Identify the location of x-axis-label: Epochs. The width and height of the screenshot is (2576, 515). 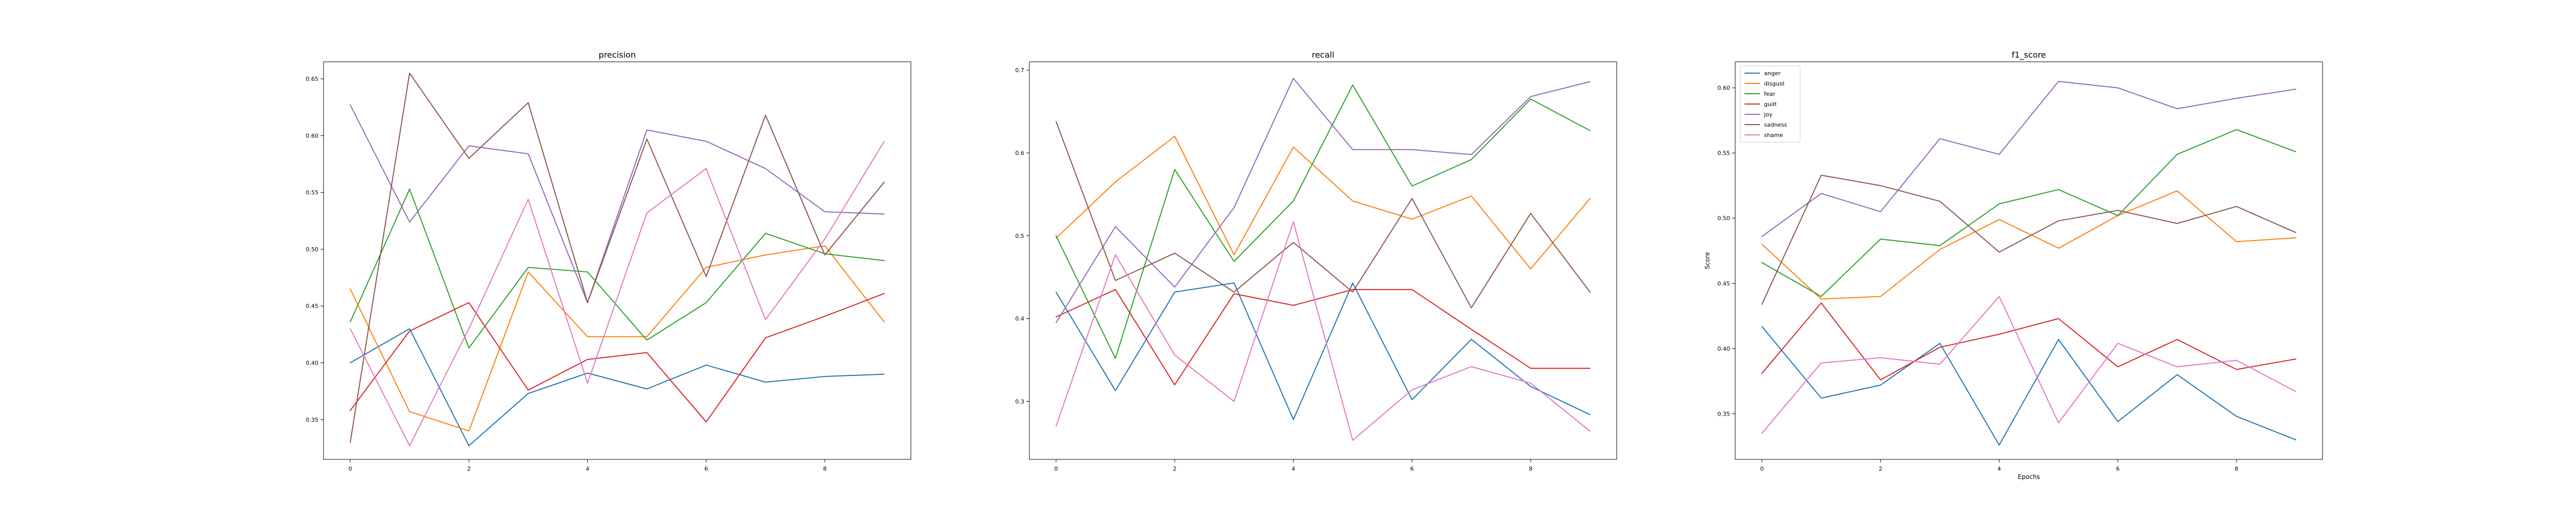
(2029, 477).